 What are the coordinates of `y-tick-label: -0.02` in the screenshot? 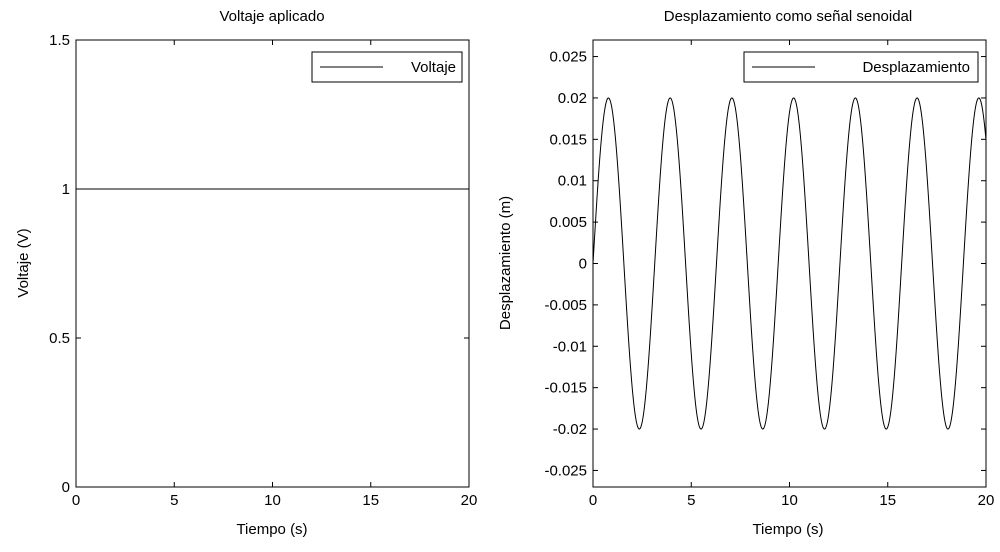 It's located at (570, 429).